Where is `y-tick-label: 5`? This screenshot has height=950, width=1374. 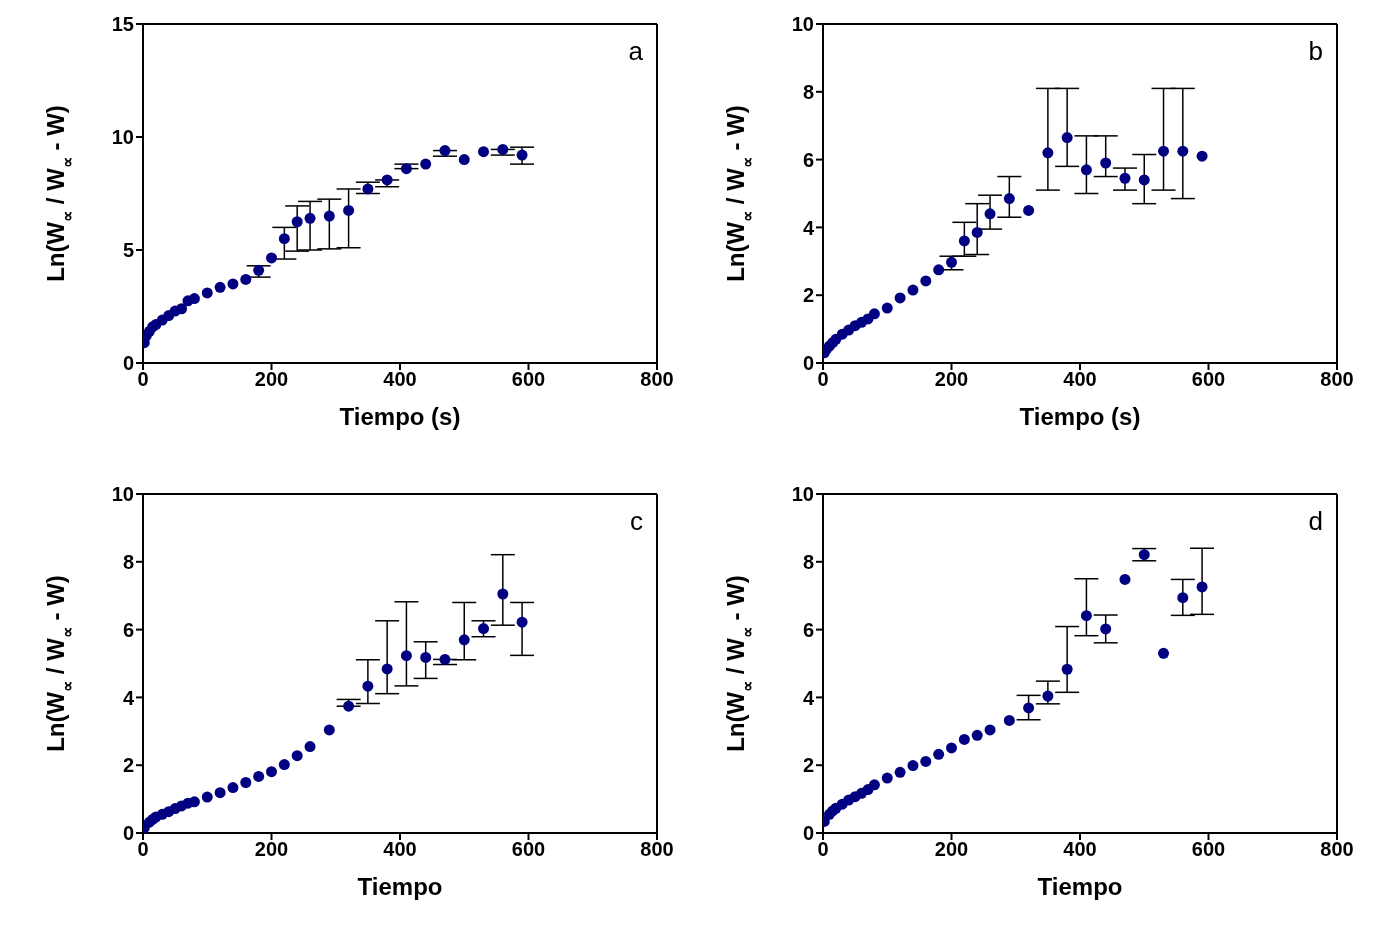
y-tick-label: 5 is located at coordinates (128, 250).